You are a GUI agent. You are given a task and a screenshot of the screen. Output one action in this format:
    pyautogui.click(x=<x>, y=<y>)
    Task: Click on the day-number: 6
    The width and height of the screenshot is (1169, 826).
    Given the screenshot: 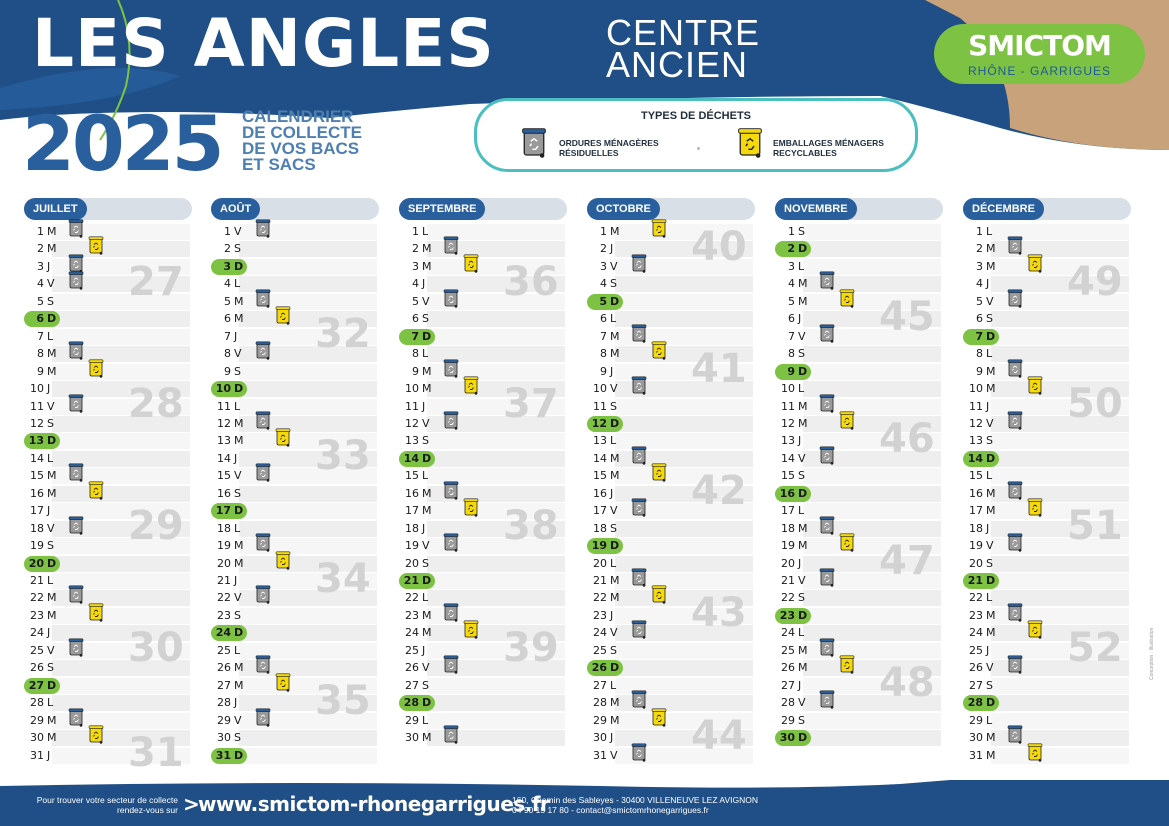 What is the action you would take?
    pyautogui.click(x=40, y=319)
    